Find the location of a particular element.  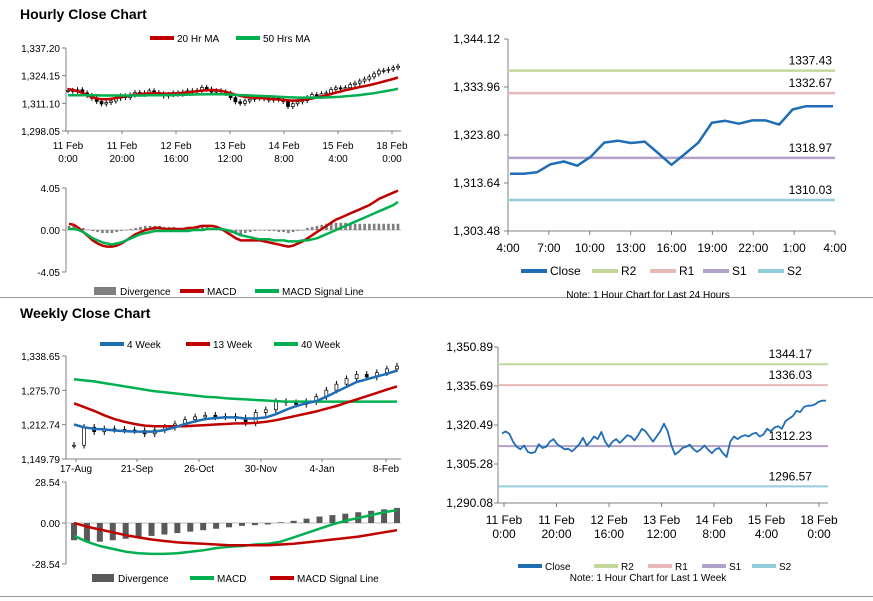

legend-40-week: 40 Week is located at coordinates (321, 345).